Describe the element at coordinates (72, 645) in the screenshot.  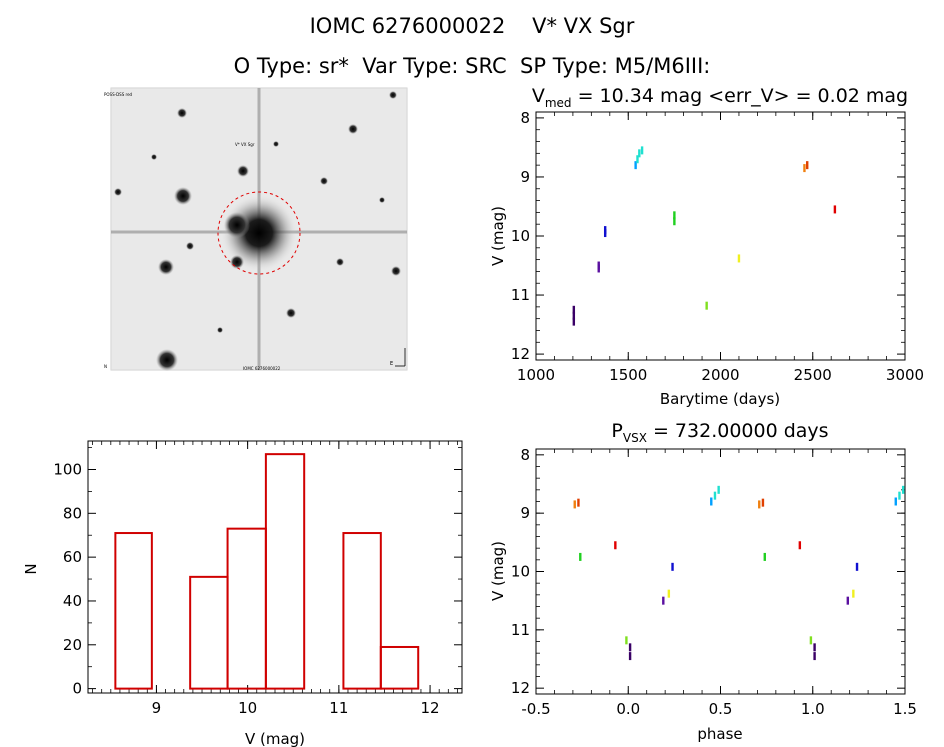
I see `histogram-y-tick-label: 20` at that location.